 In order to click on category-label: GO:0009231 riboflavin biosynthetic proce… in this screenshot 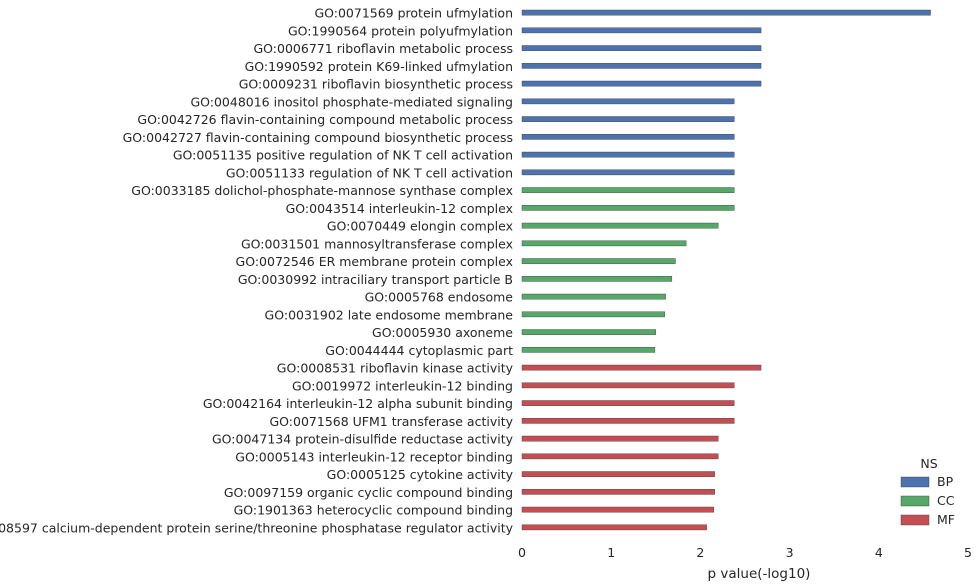, I will do `click(376, 84)`.